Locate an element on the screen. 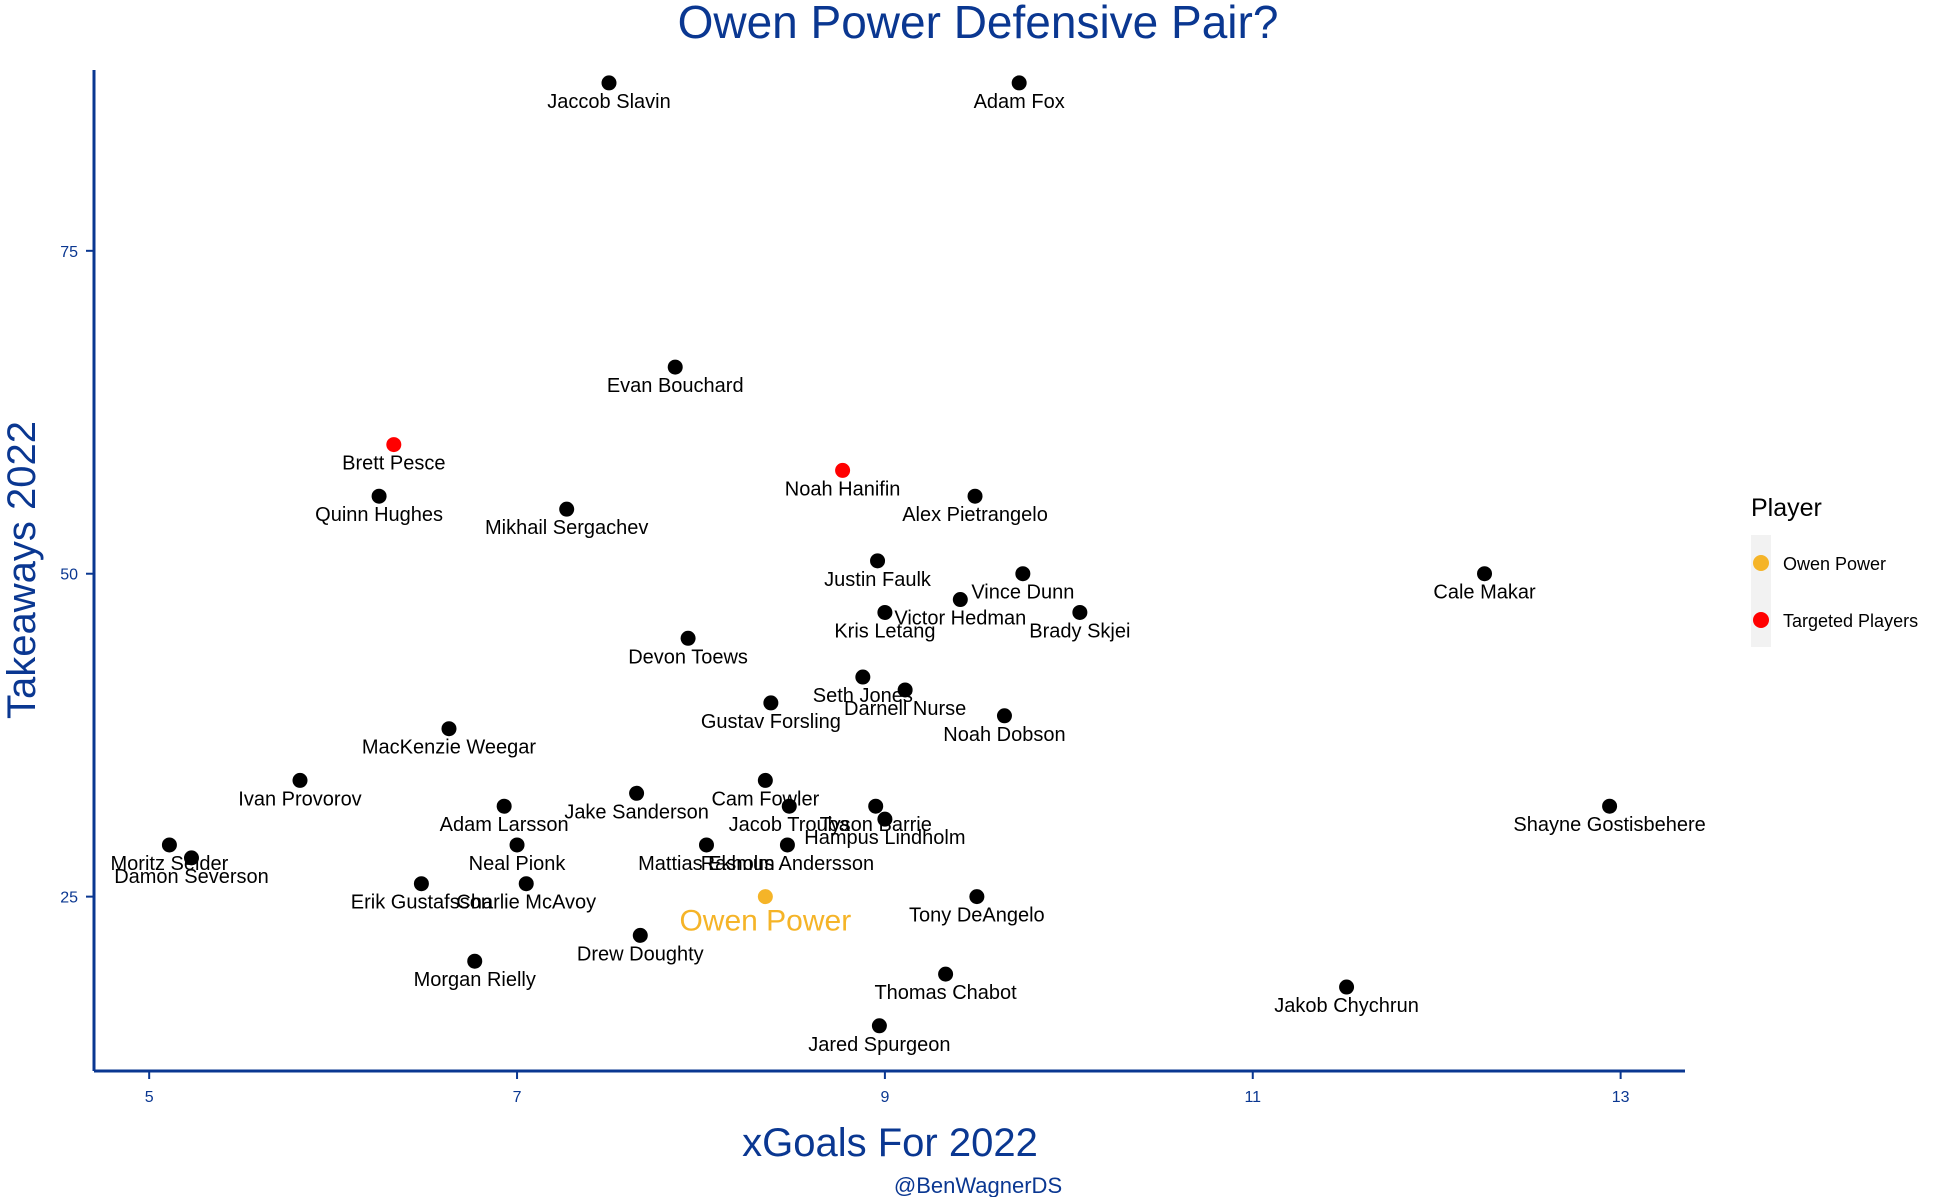 This screenshot has height=1197, width=1938. label-victor-hedman: Victor Hedman is located at coordinates (960, 619).